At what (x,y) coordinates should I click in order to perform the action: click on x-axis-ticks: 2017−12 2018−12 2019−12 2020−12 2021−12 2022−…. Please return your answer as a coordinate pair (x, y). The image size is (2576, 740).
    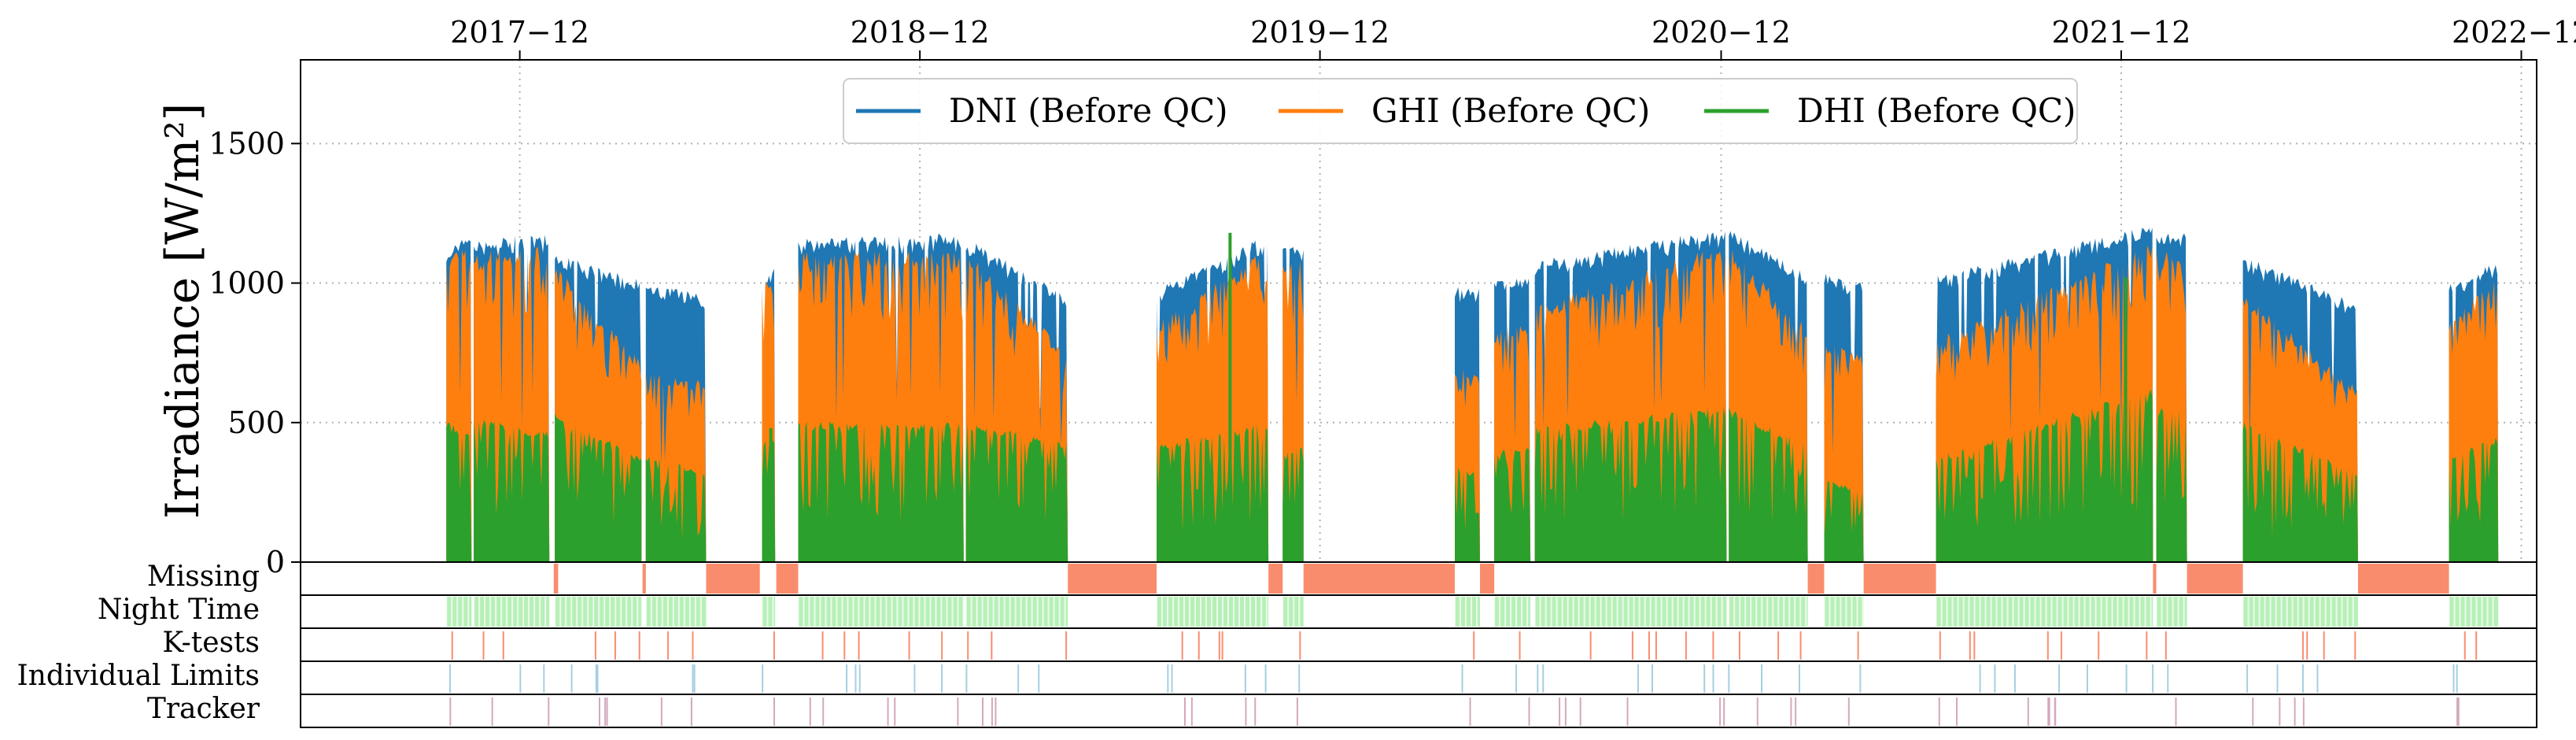
    Looking at the image, I should click on (1513, 37).